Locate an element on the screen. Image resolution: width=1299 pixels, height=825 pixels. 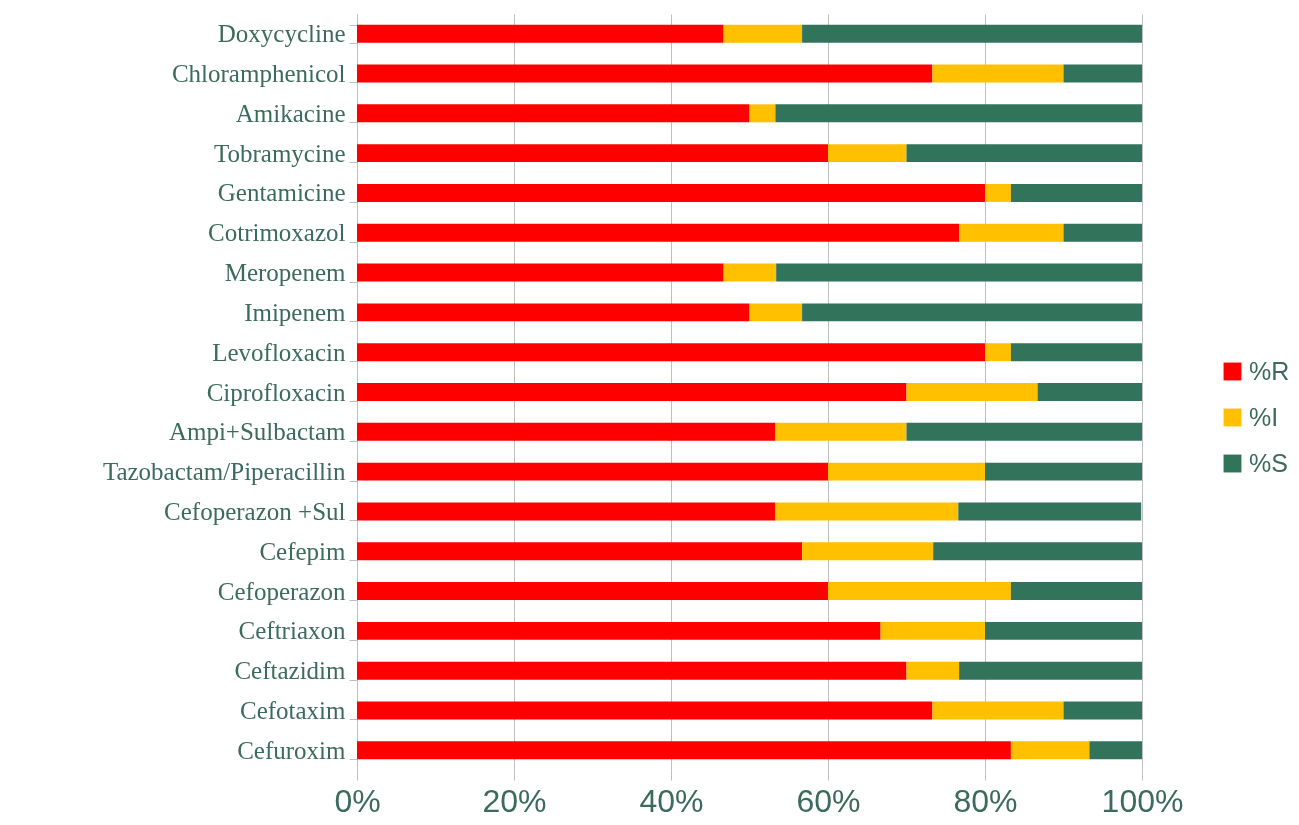
x-tick-label: 20% is located at coordinates (514, 800).